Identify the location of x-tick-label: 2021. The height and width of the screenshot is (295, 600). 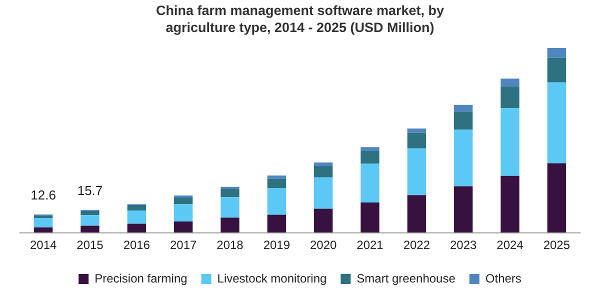
(370, 245).